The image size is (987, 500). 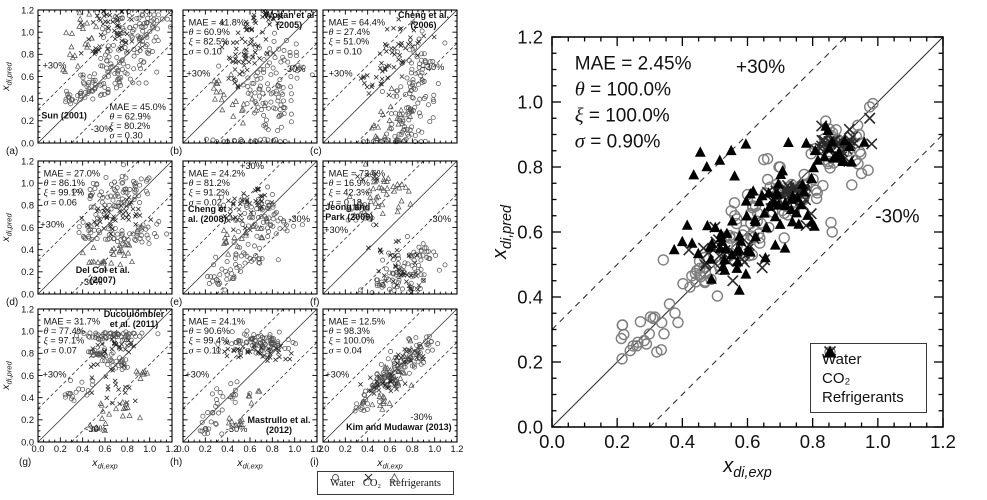 I want to click on svg-text: ξ = 42.3%, so click(x=349, y=193).